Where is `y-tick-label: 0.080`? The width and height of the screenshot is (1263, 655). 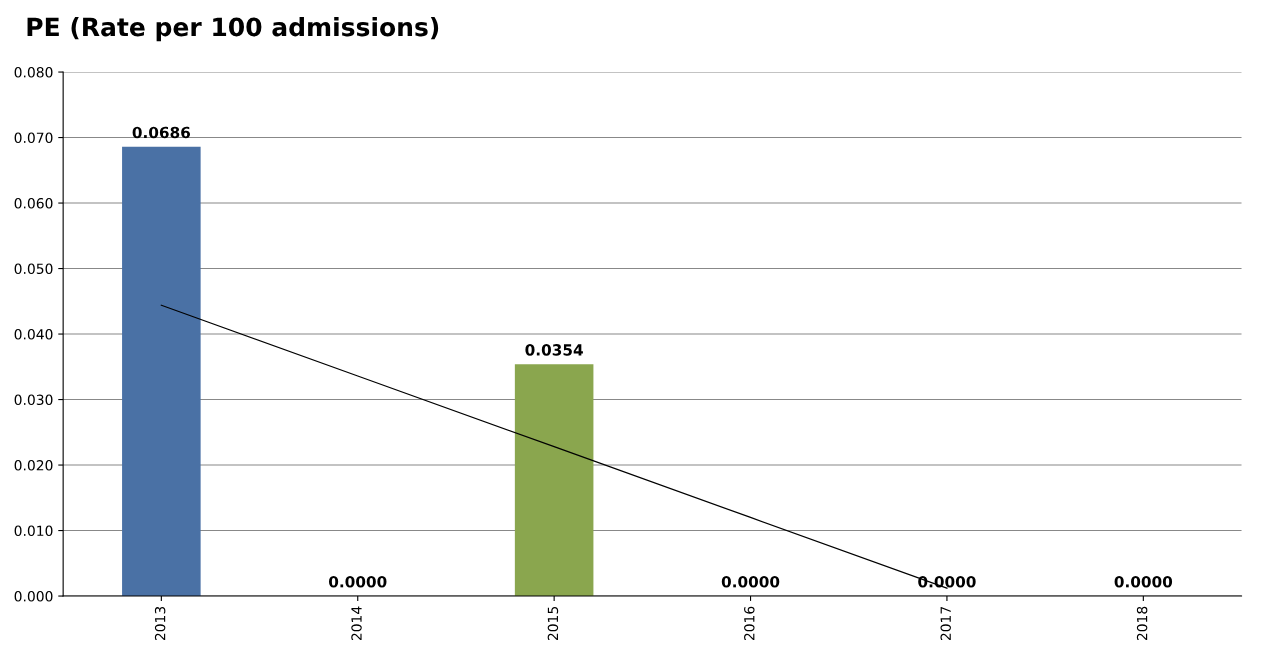
y-tick-label: 0.080 is located at coordinates (33, 72).